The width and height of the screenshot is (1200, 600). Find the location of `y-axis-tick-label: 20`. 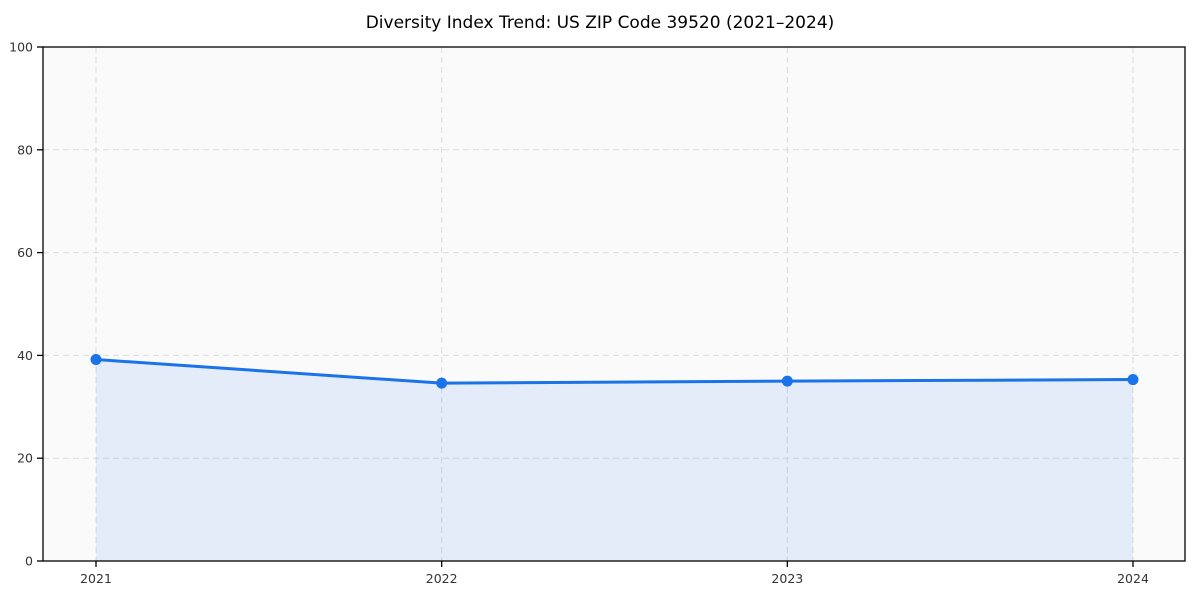

y-axis-tick-label: 20 is located at coordinates (25, 458).